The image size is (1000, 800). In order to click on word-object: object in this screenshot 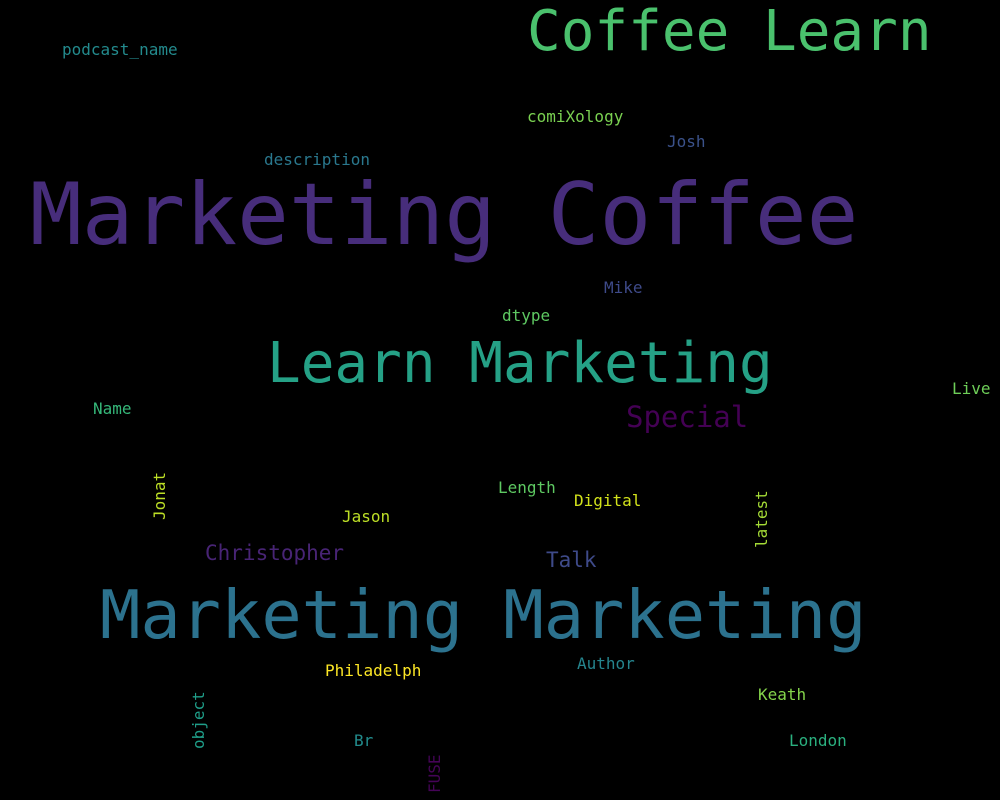, I will do `click(198, 720)`.